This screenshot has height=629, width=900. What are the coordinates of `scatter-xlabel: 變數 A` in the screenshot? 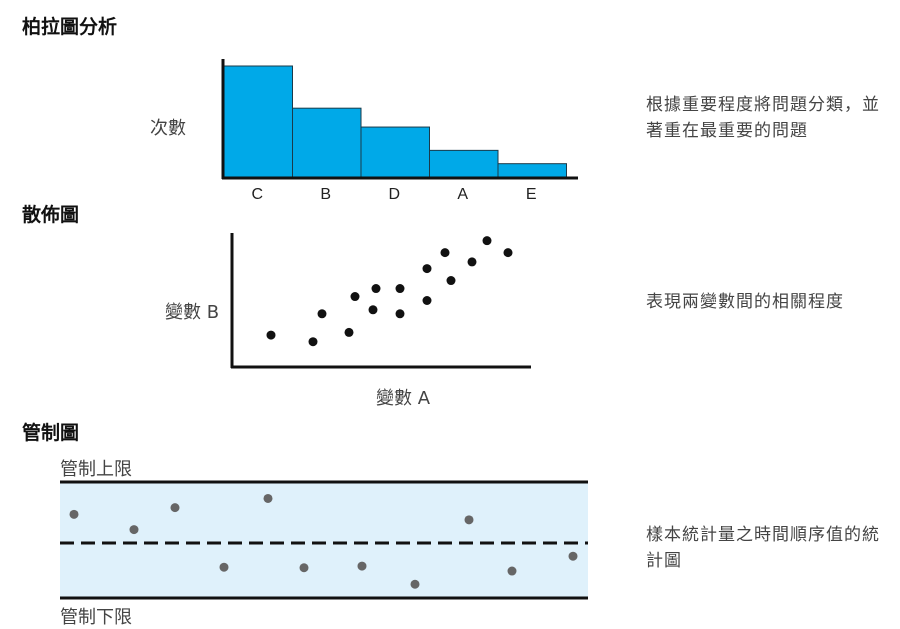 It's located at (403, 398).